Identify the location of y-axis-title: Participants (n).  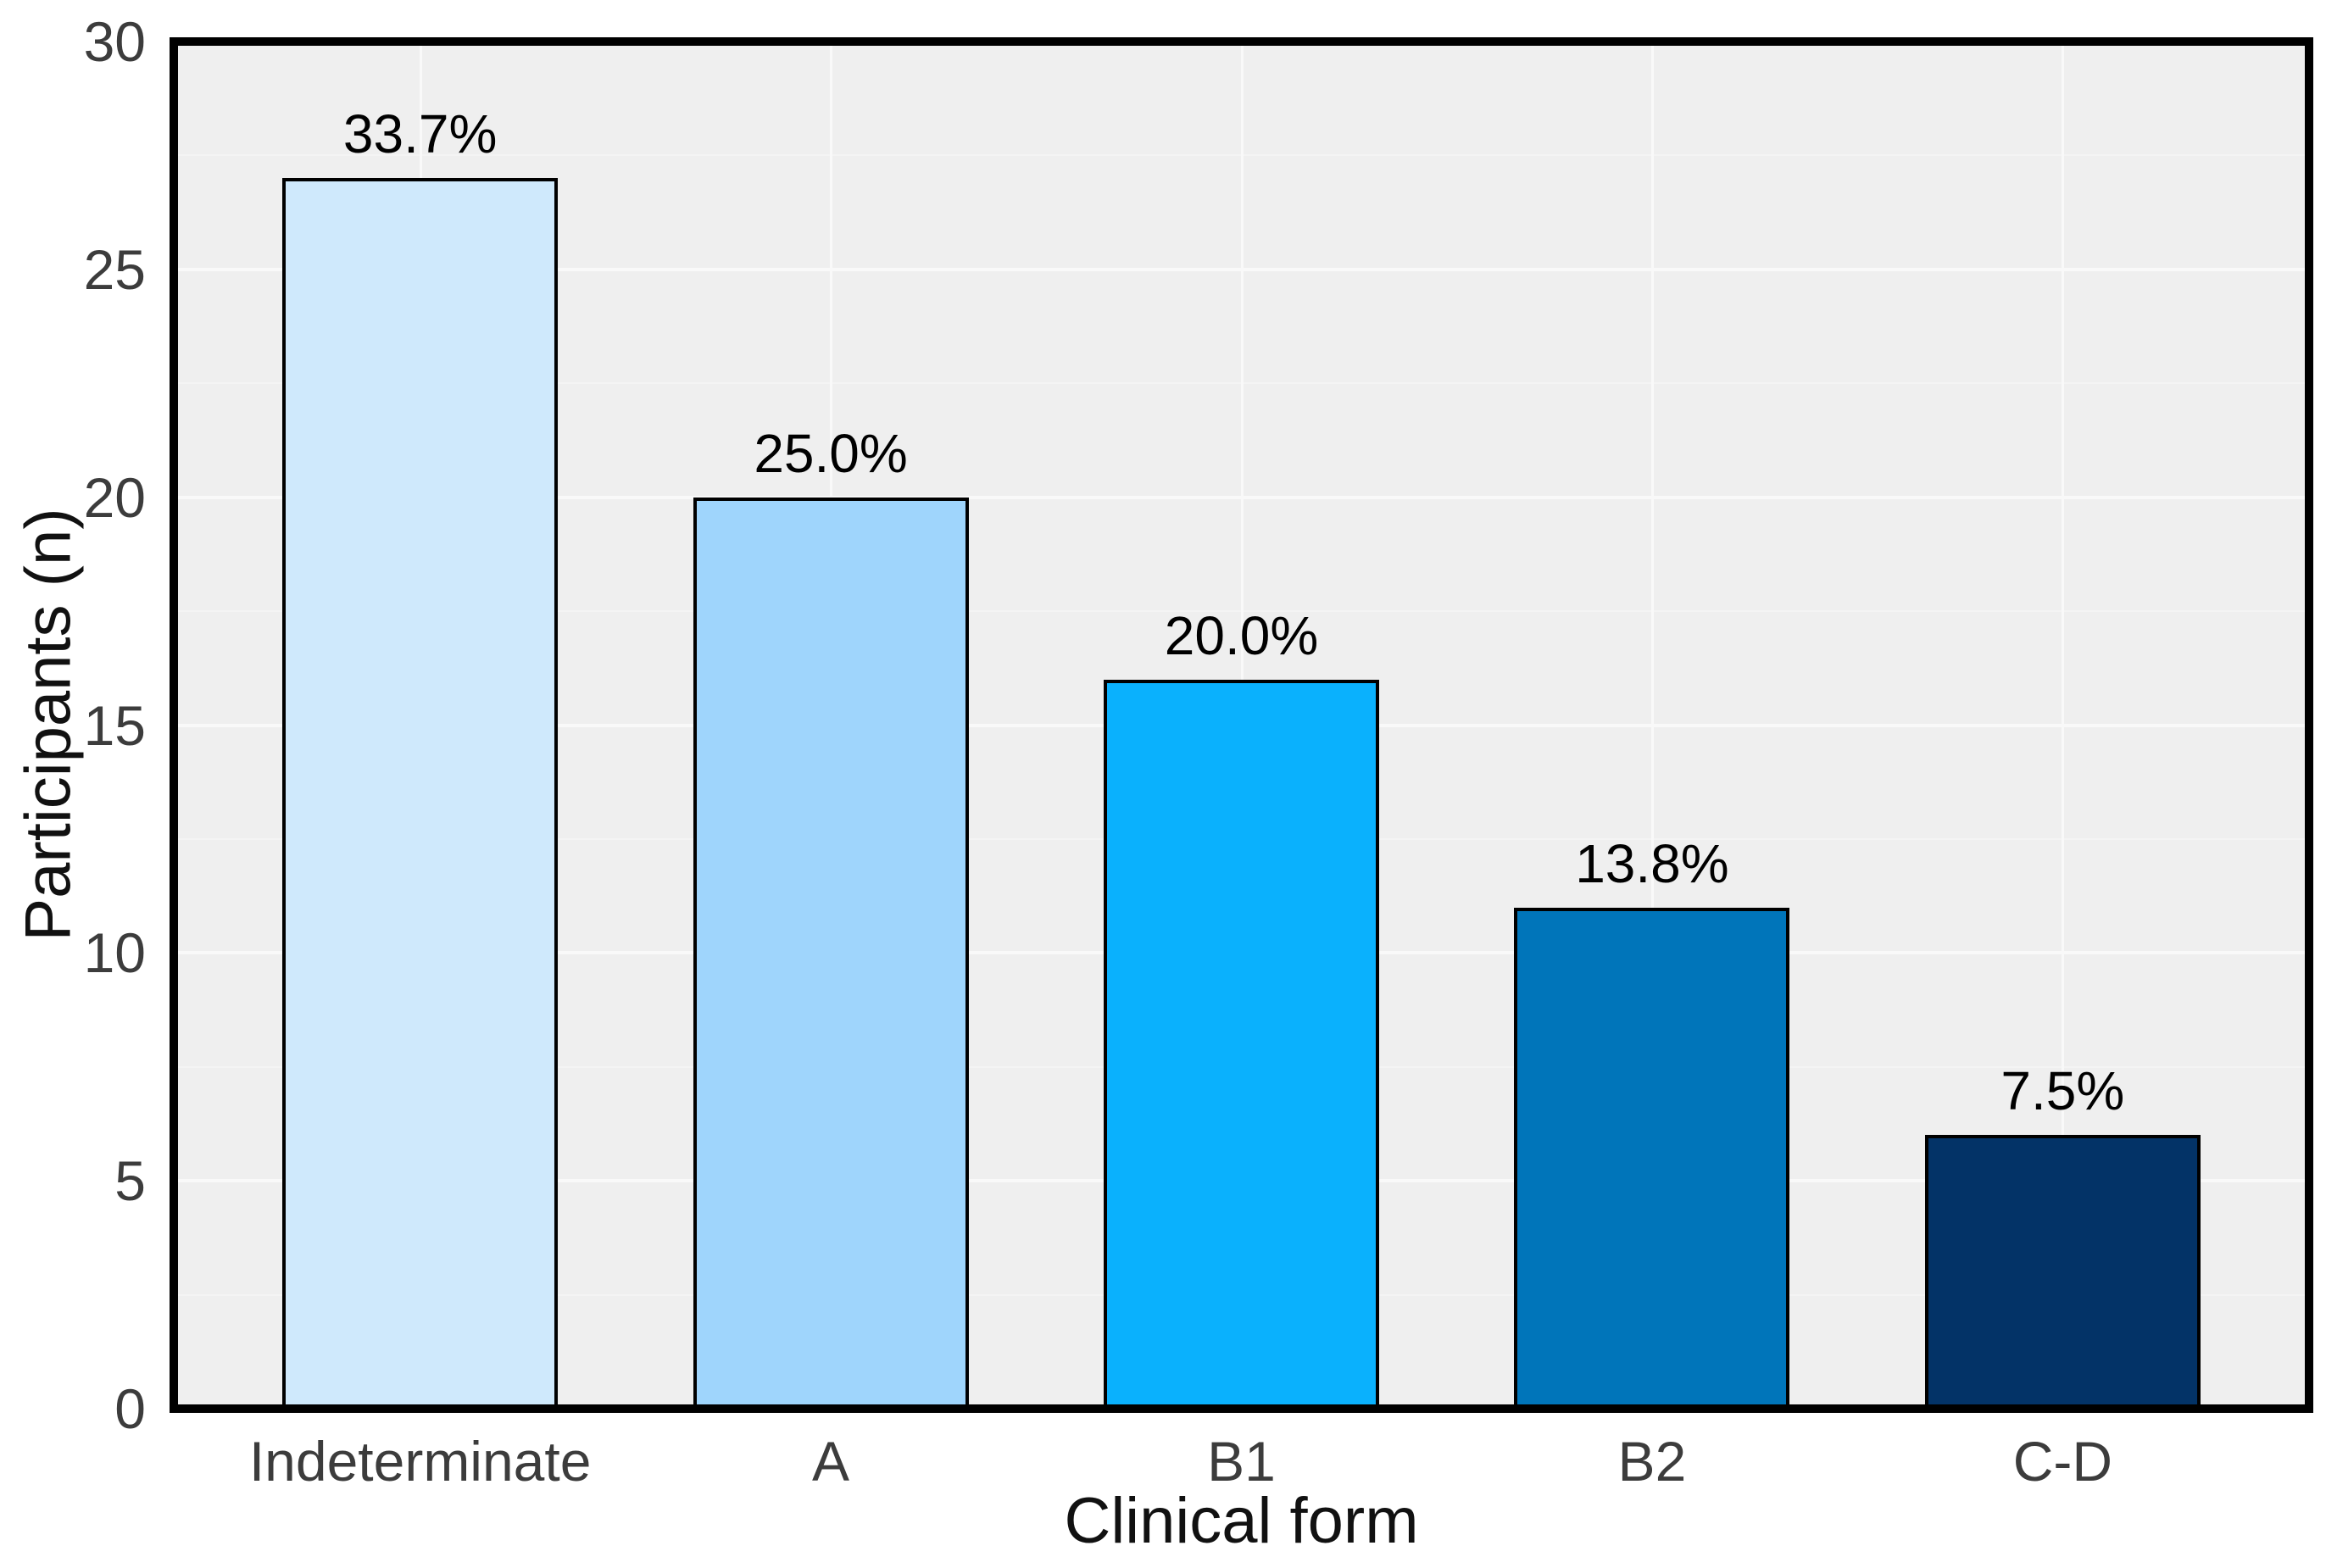
(48, 725).